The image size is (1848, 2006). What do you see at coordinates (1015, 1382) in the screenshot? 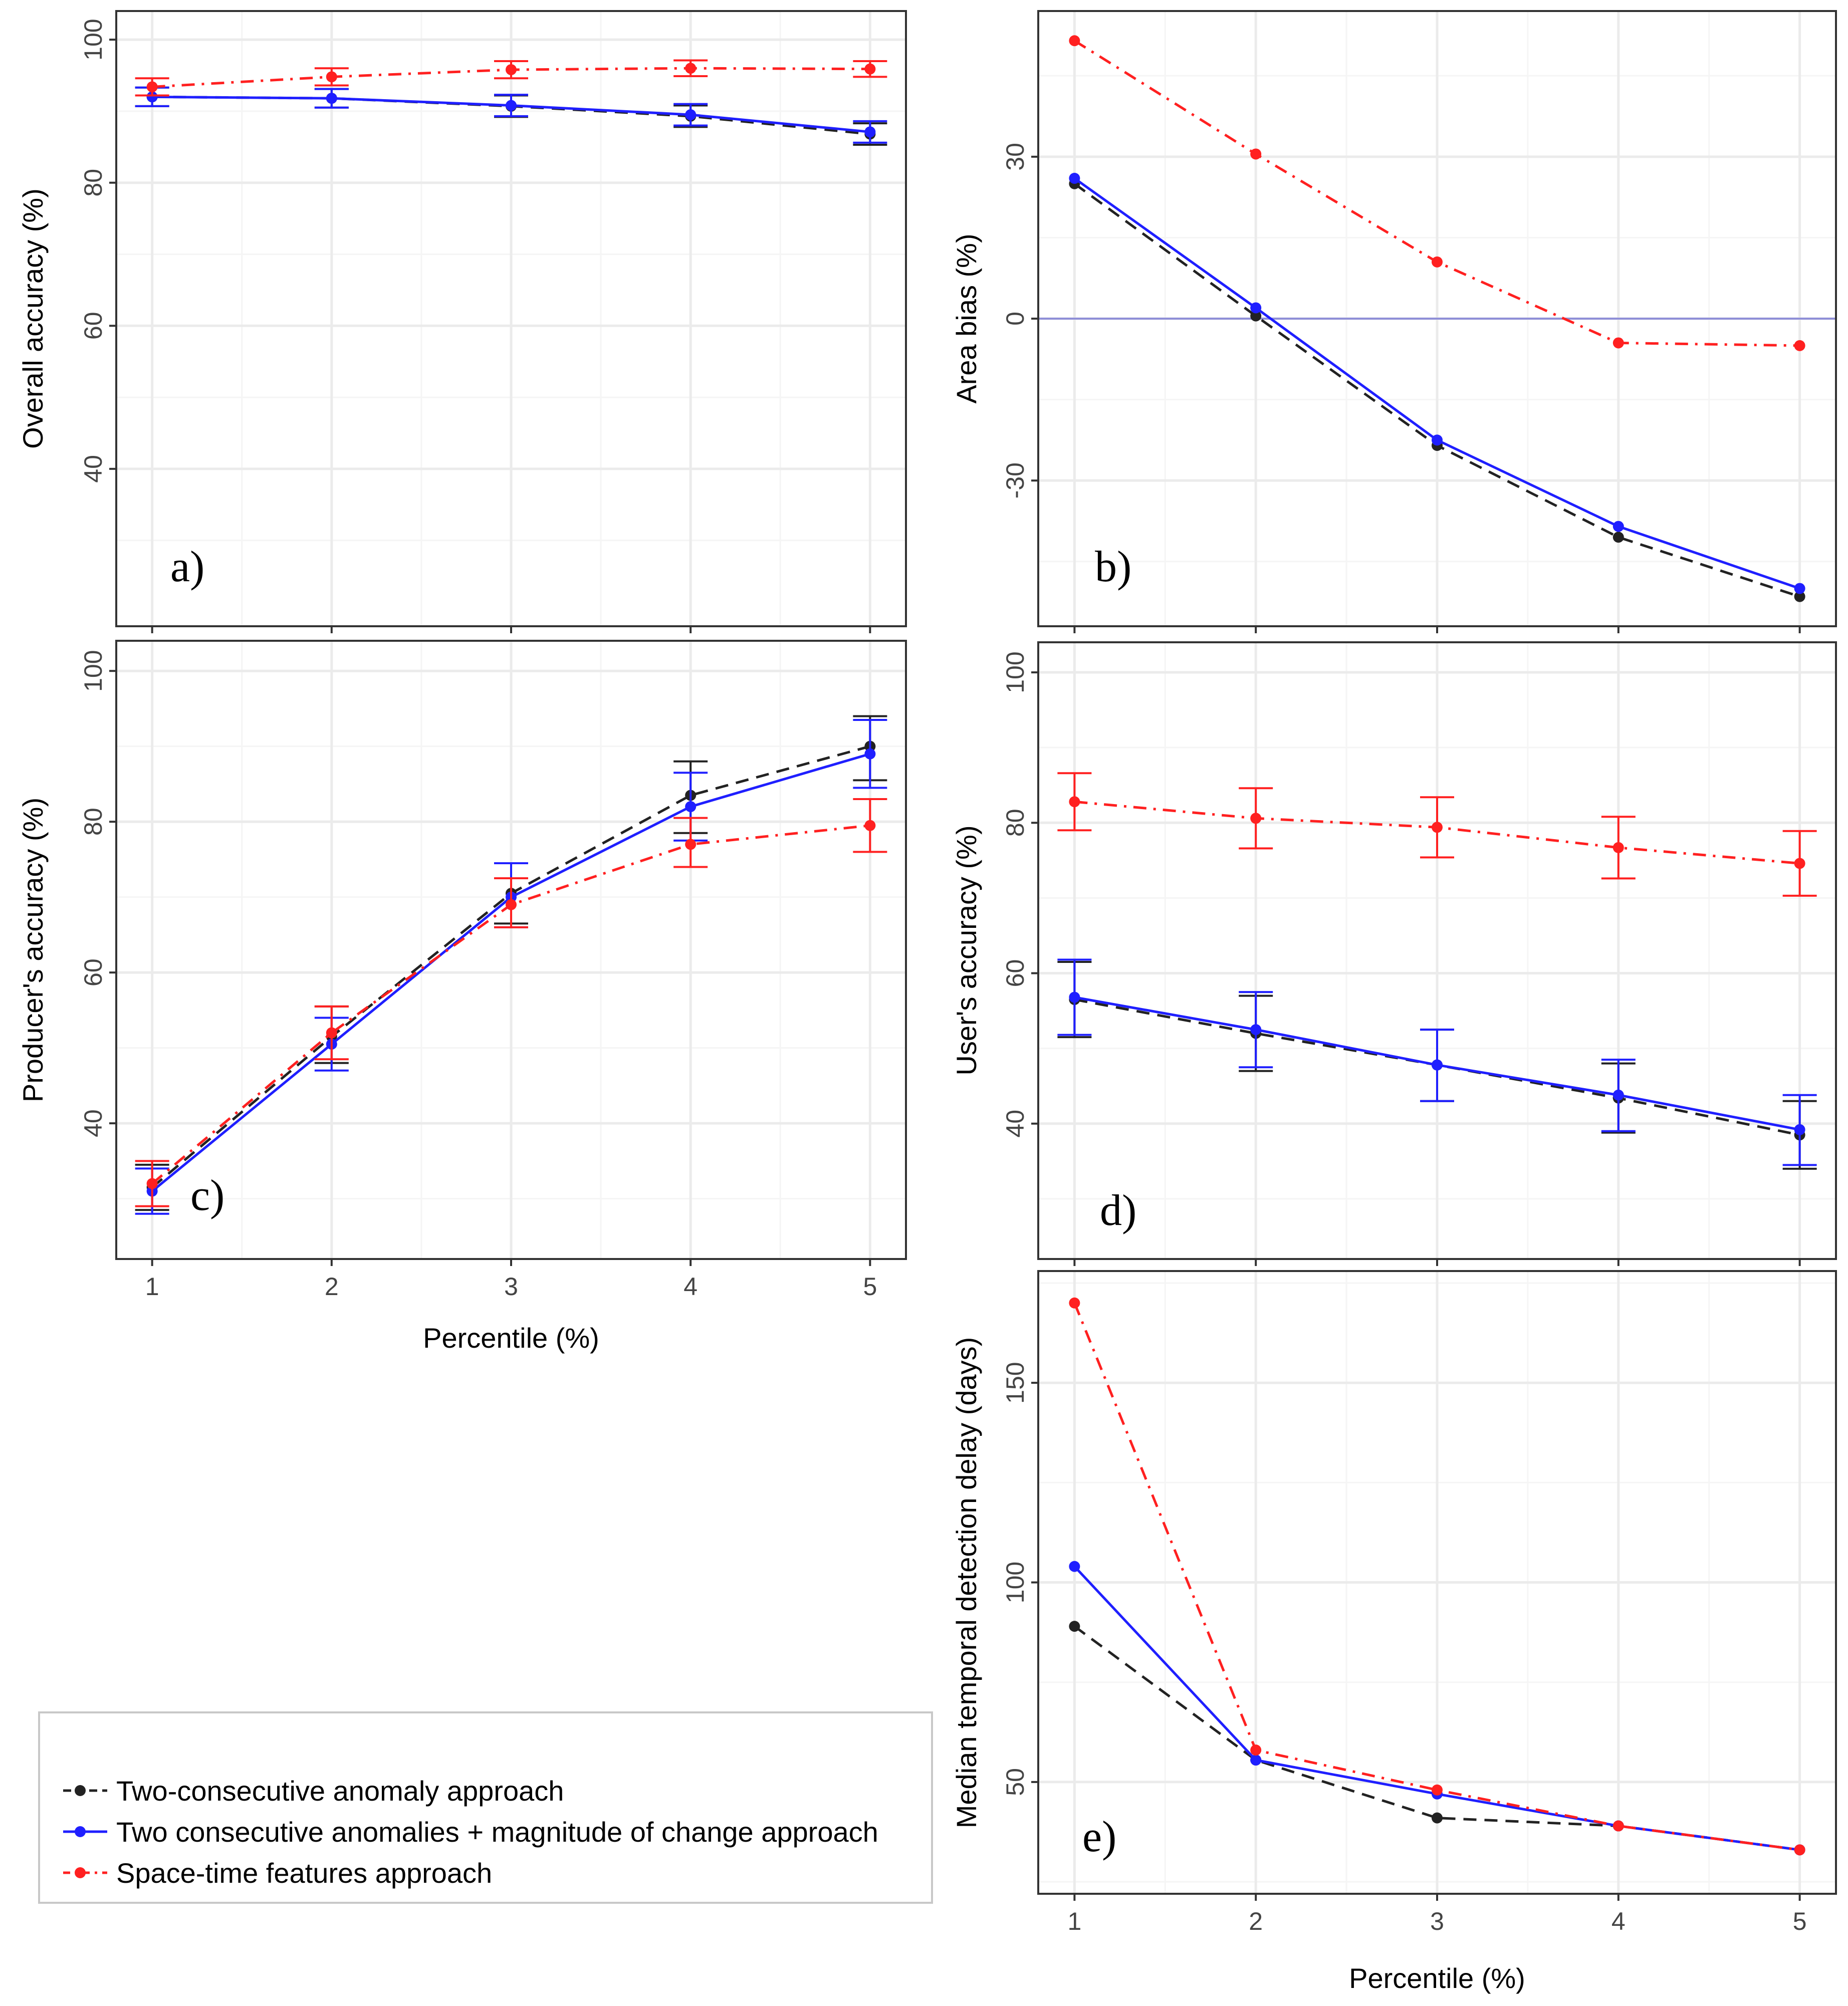
I see `y-tick-label: 150` at bounding box center [1015, 1382].